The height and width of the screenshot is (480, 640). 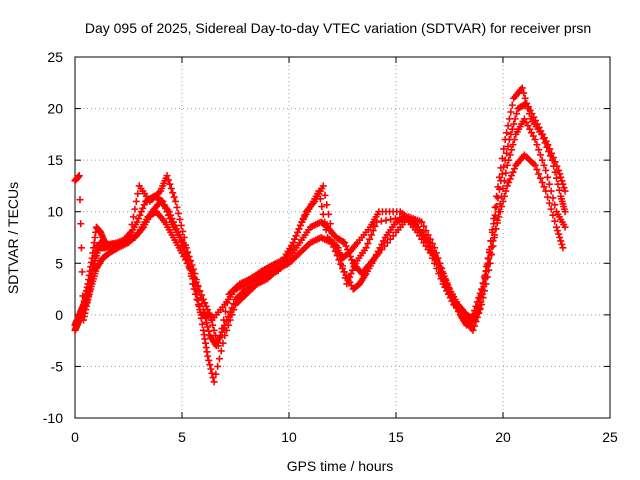 What do you see at coordinates (182, 437) in the screenshot?
I see `x-tick-label: 5` at bounding box center [182, 437].